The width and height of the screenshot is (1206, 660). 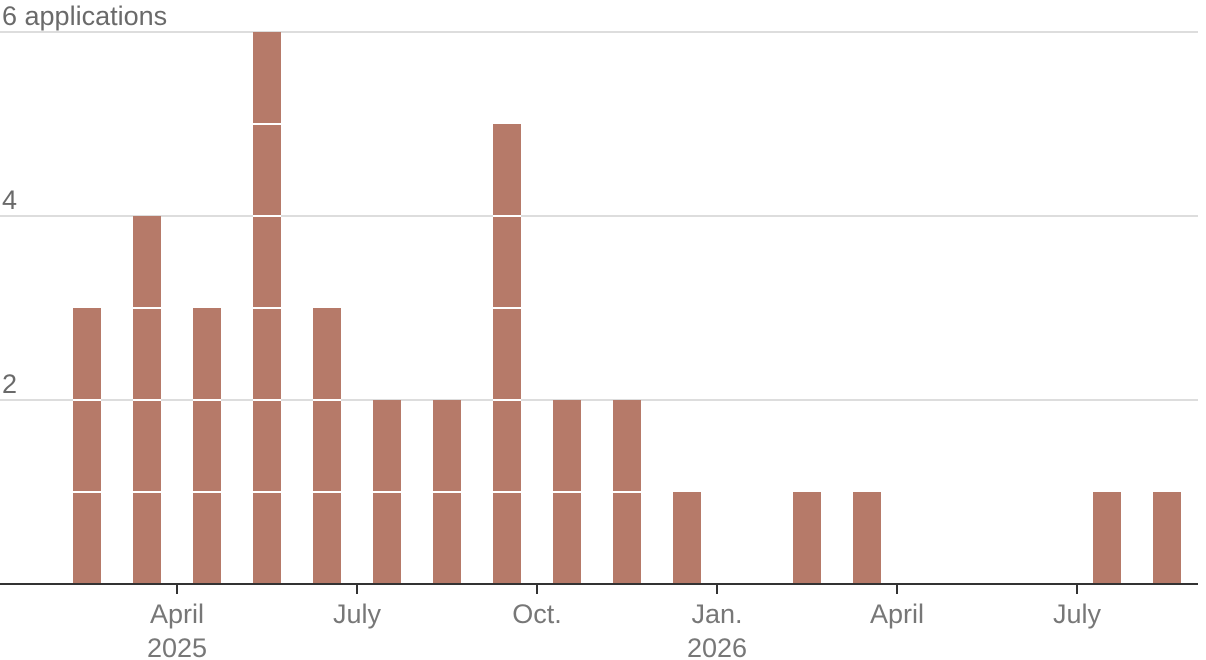 What do you see at coordinates (717, 646) in the screenshot?
I see `x-tick-year-label: 2026` at bounding box center [717, 646].